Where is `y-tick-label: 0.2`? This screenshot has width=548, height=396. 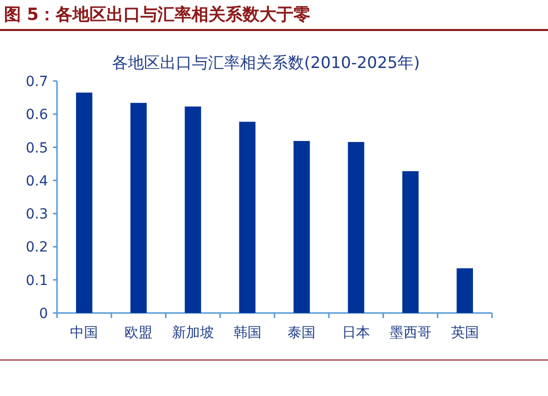 y-tick-label: 0.2 is located at coordinates (37, 248).